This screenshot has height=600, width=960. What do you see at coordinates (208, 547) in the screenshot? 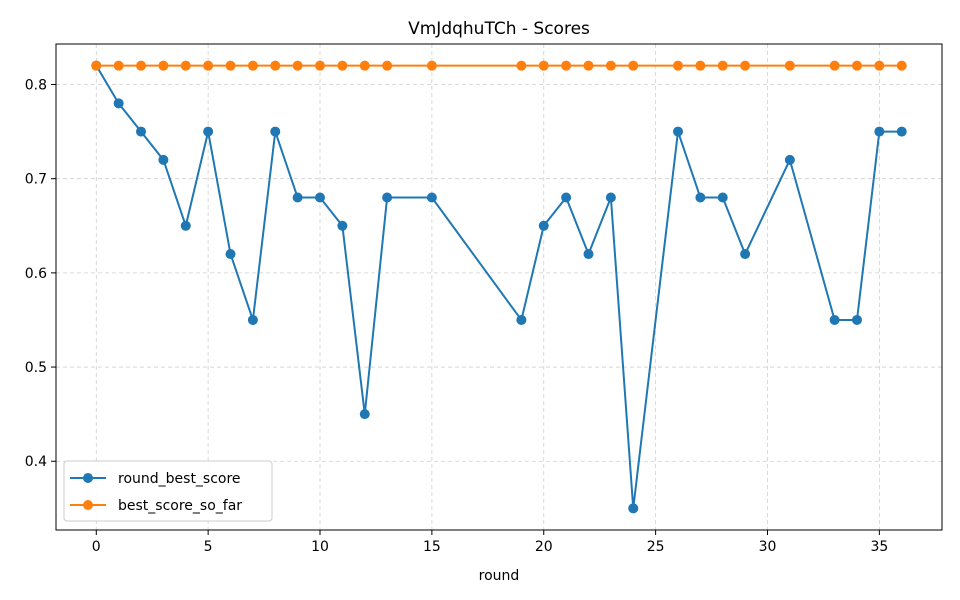
I see `x-tick-label: 5` at bounding box center [208, 547].